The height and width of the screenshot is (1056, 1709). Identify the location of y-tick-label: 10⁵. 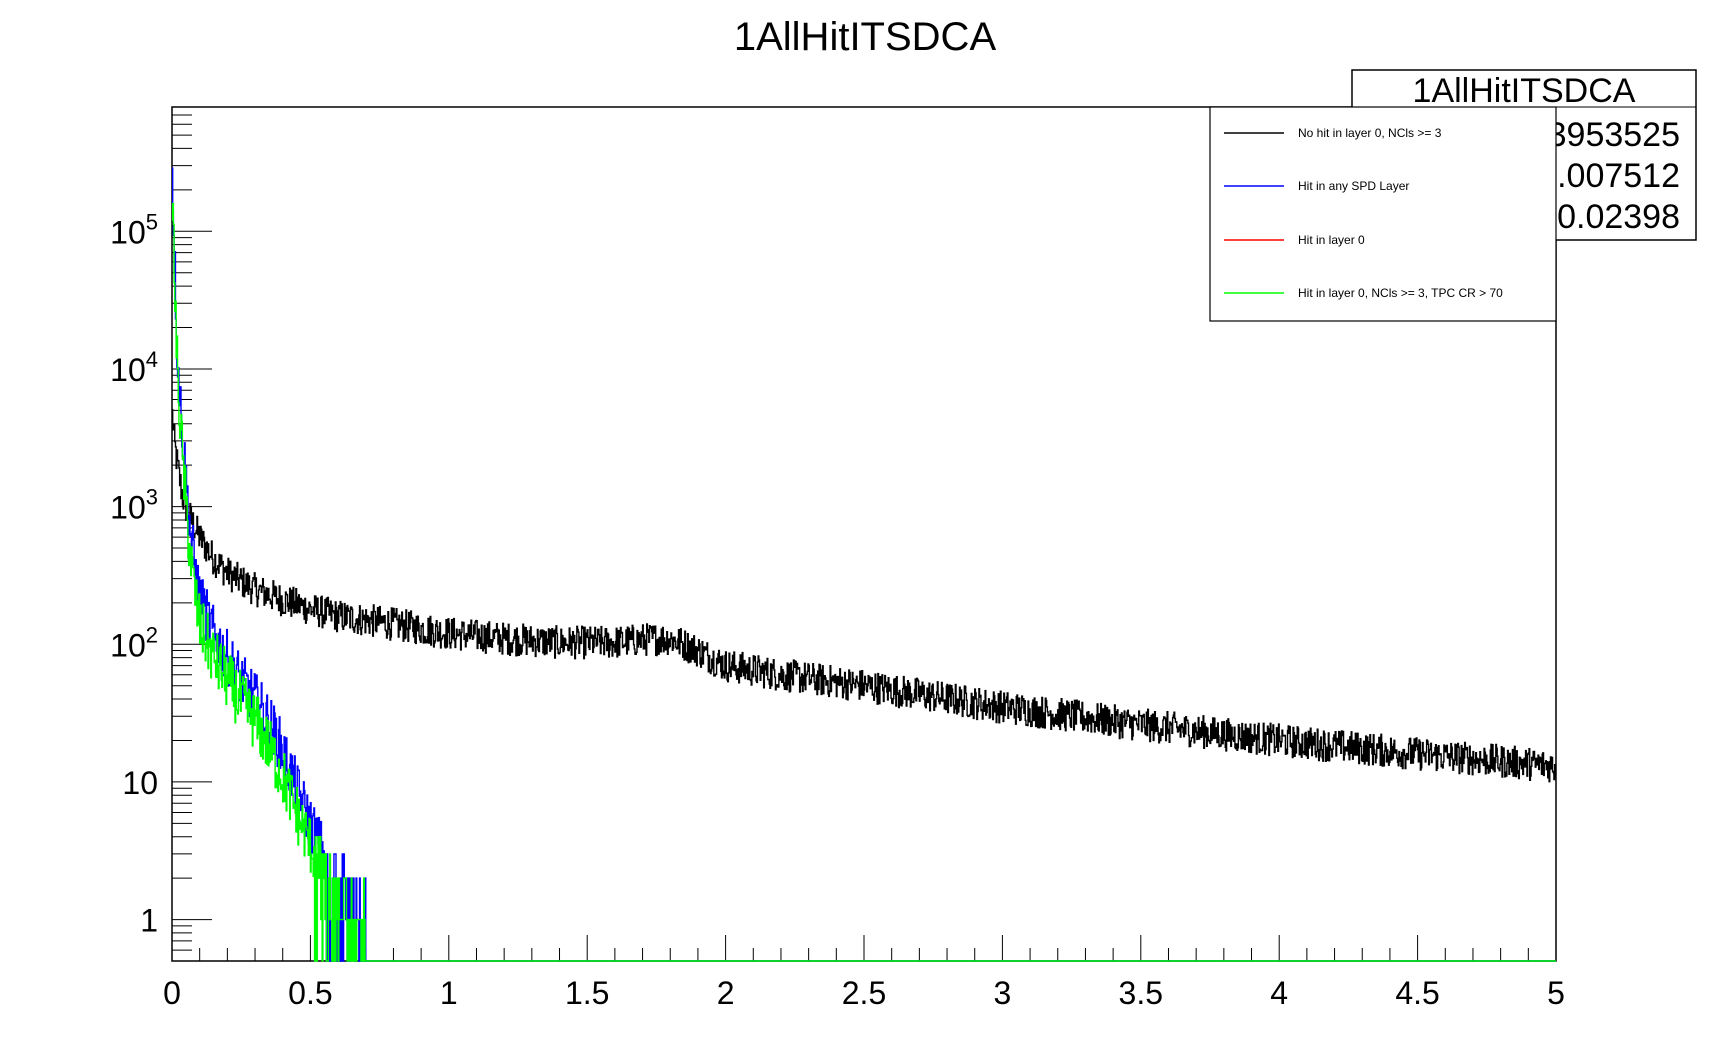
(134, 229).